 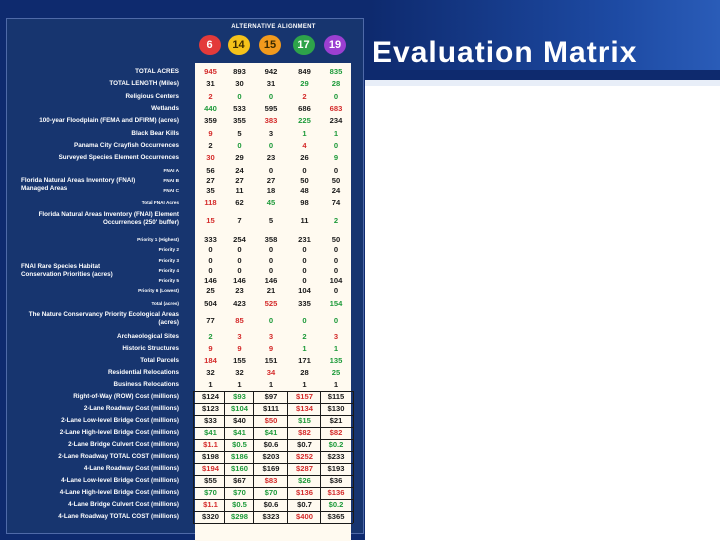 What do you see at coordinates (304, 157) in the screenshot?
I see `matrix-cell: 26` at bounding box center [304, 157].